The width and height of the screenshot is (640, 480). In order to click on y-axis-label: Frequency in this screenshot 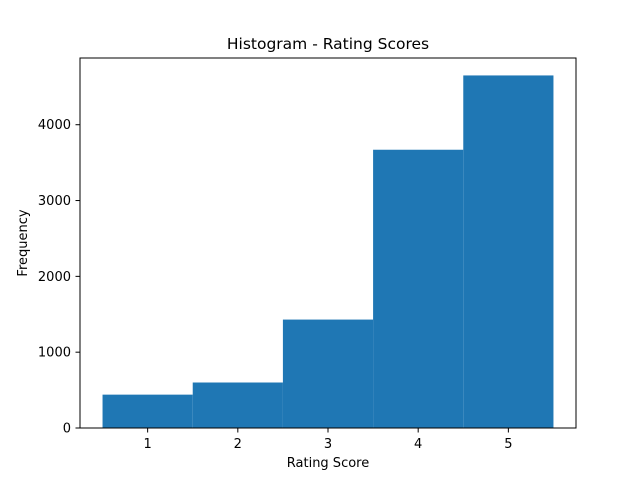, I will do `click(23, 242)`.